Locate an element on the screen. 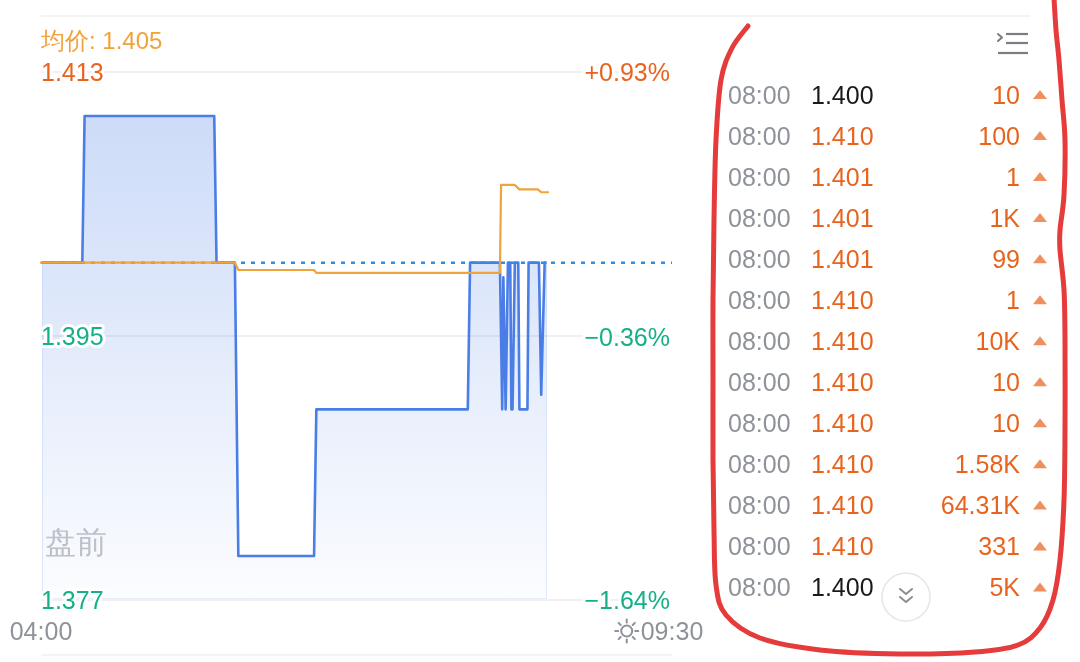 The width and height of the screenshot is (1080, 662). annotation: 盘前 is located at coordinates (76, 542).